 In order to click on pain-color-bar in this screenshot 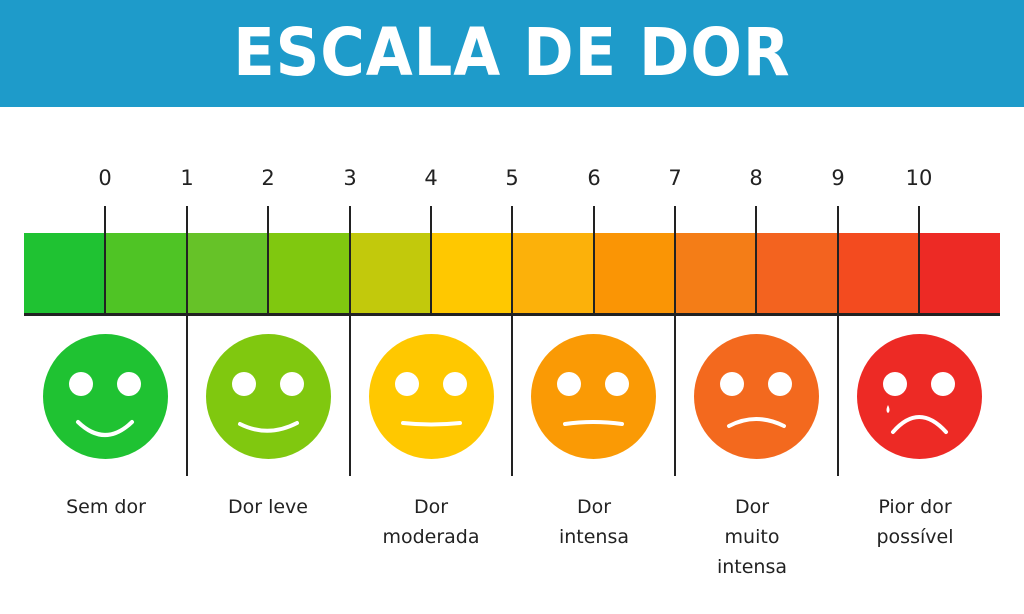, I will do `click(512, 273)`.